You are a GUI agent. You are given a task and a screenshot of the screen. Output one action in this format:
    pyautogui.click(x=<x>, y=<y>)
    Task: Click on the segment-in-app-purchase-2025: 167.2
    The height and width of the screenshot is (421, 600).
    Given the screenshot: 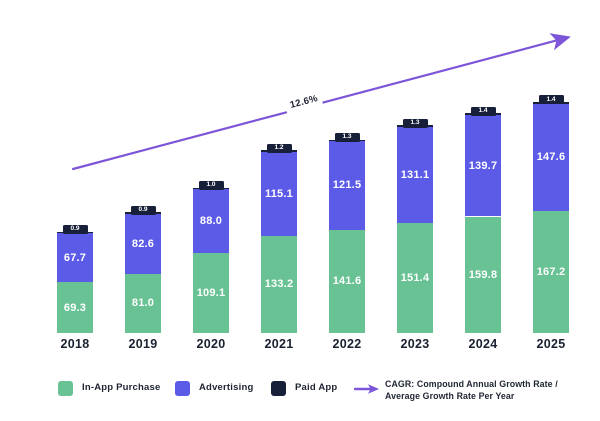 What is the action you would take?
    pyautogui.click(x=551, y=272)
    